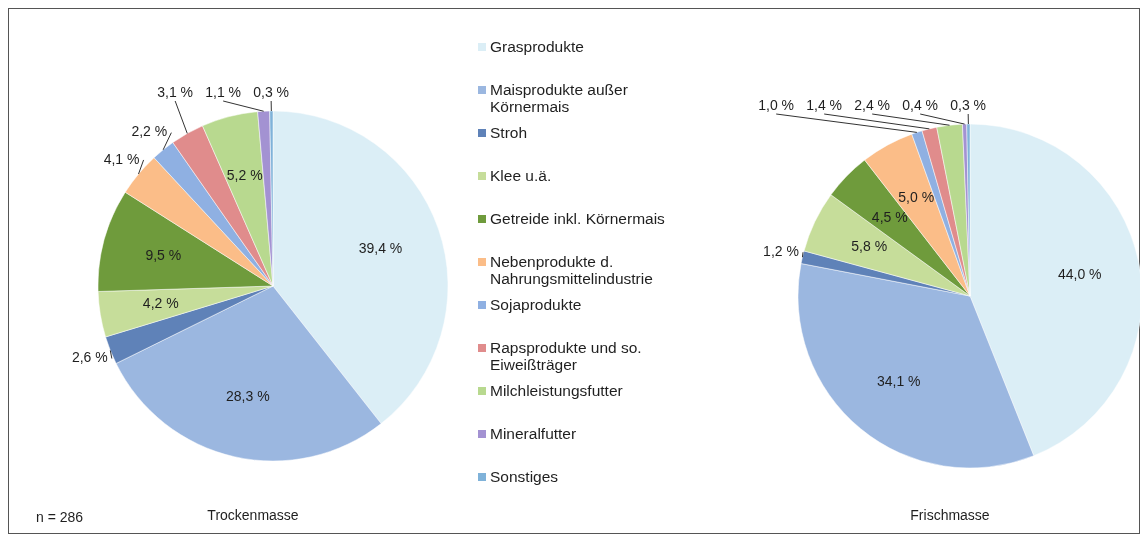  Describe the element at coordinates (121, 158) in the screenshot. I see `data-label: 4,1 %` at that location.